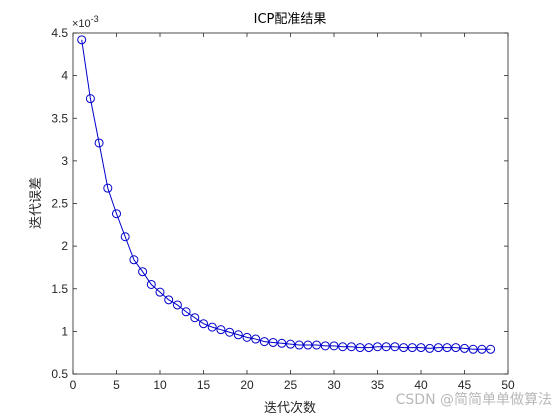  I want to click on x-axis-title: 迭代次数, so click(290, 408).